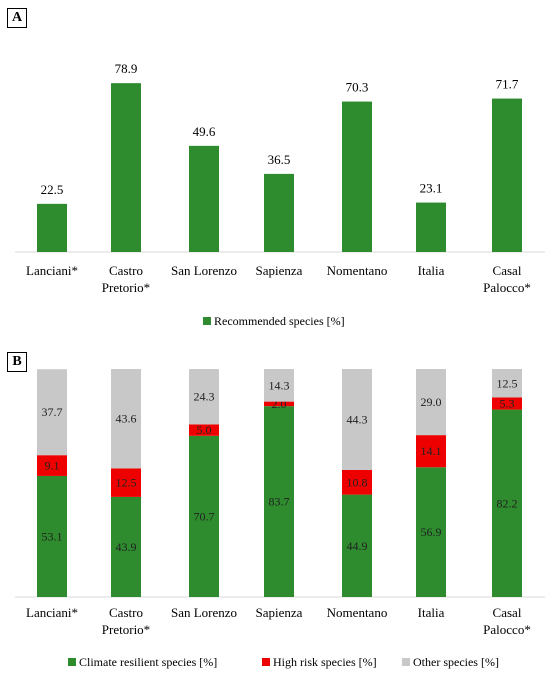  I want to click on data-label-3: 36.5, so click(279, 159).